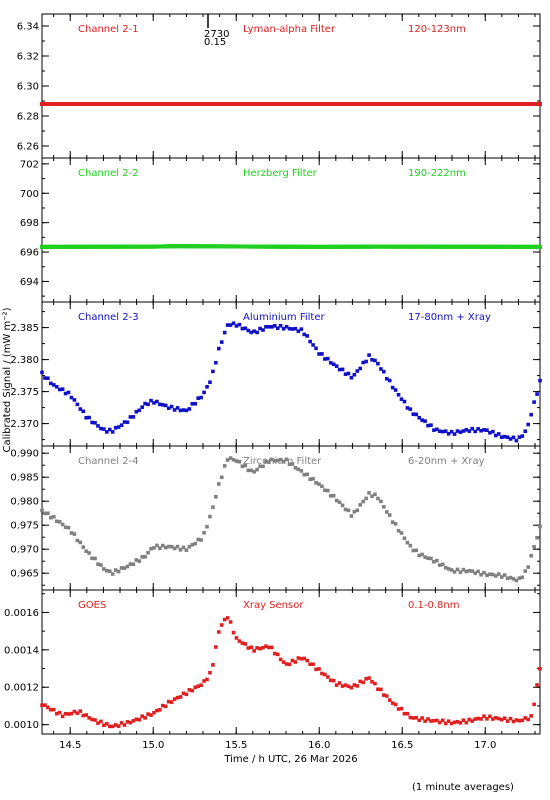 This screenshot has height=800, width=550. What do you see at coordinates (24, 478) in the screenshot?
I see `y-tick-label: 0.985` at bounding box center [24, 478].